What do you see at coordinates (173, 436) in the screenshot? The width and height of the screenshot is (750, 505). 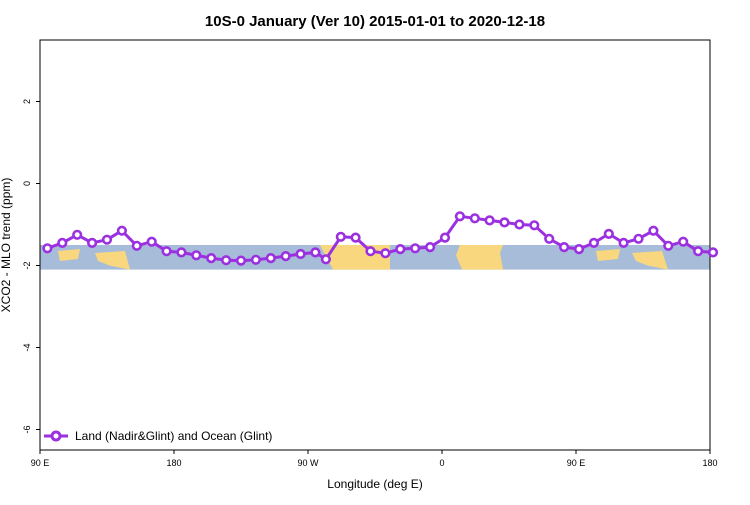 I see `legend-label: Land (Nadir&Glint) and Ocean (Glint)` at bounding box center [173, 436].